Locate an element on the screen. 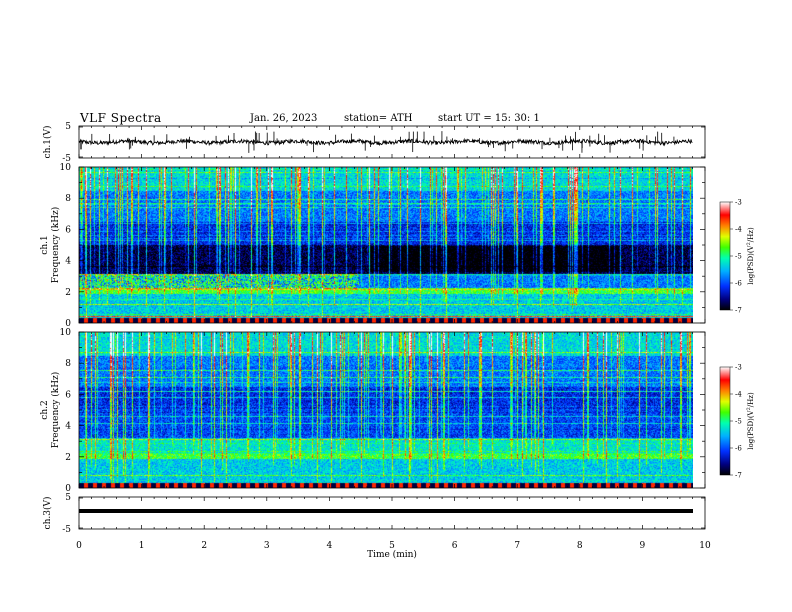 This screenshot has width=792, height=612. x-tick-label-3: 3 is located at coordinates (267, 546).